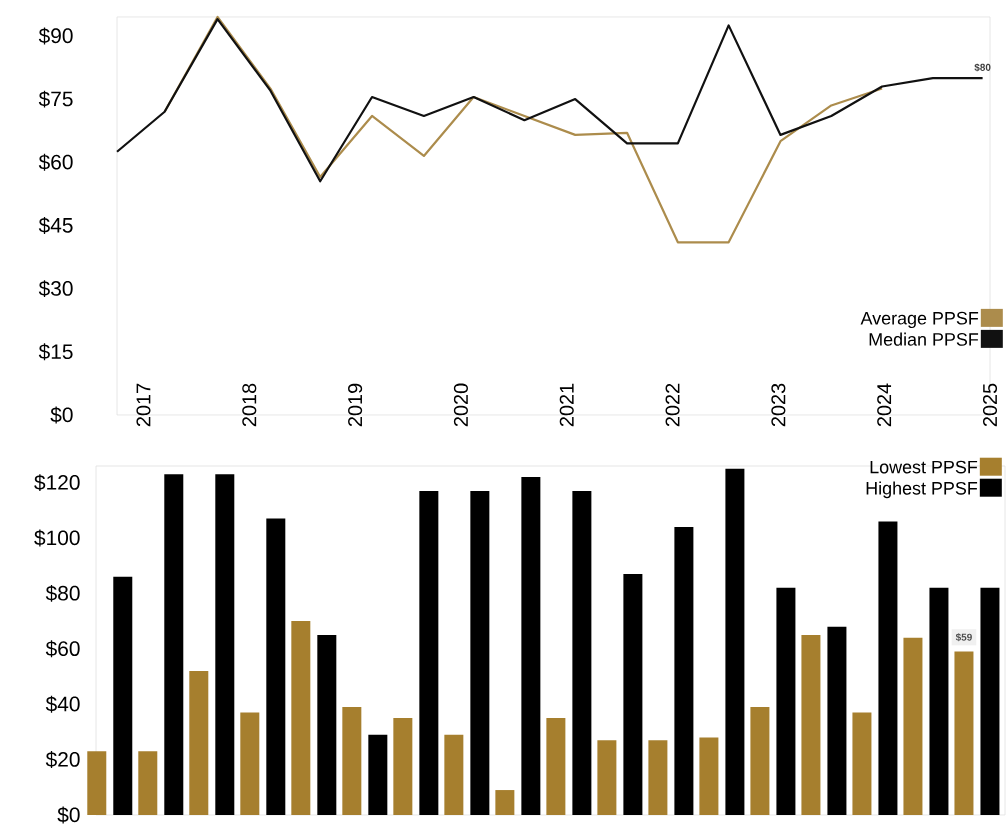  Describe the element at coordinates (963, 637) in the screenshot. I see `data-label: $59` at that location.